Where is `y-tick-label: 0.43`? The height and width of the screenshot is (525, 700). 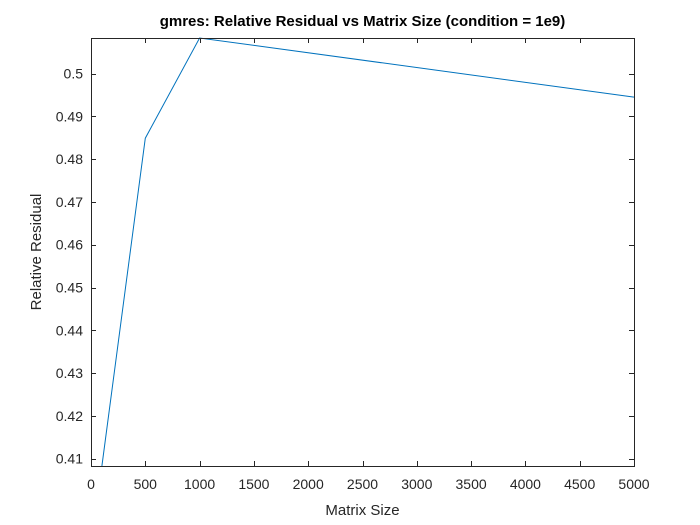
y-tick-label: 0.43 is located at coordinates (69, 373).